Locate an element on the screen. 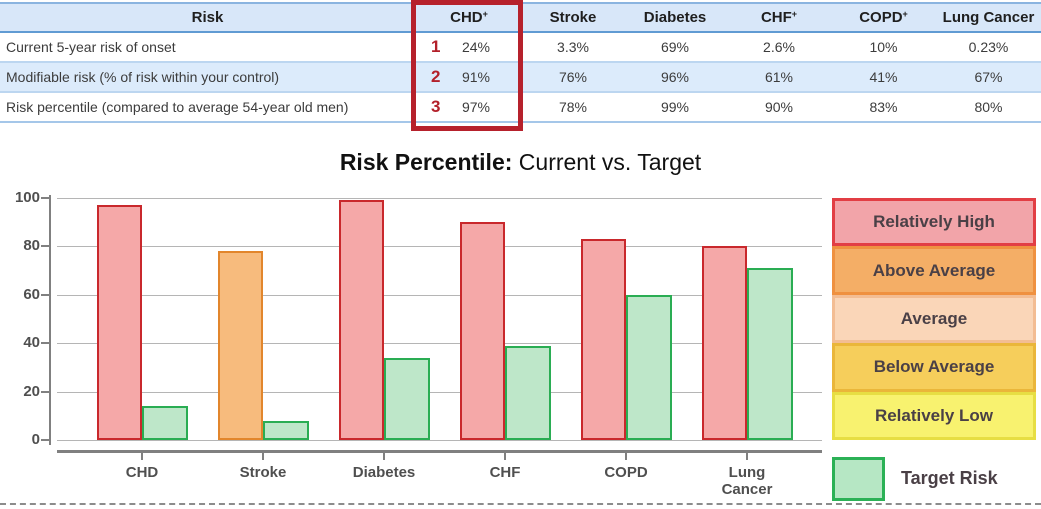 This screenshot has height=509, width=1041. chart-title-rest: Current vs. Target is located at coordinates (607, 162).